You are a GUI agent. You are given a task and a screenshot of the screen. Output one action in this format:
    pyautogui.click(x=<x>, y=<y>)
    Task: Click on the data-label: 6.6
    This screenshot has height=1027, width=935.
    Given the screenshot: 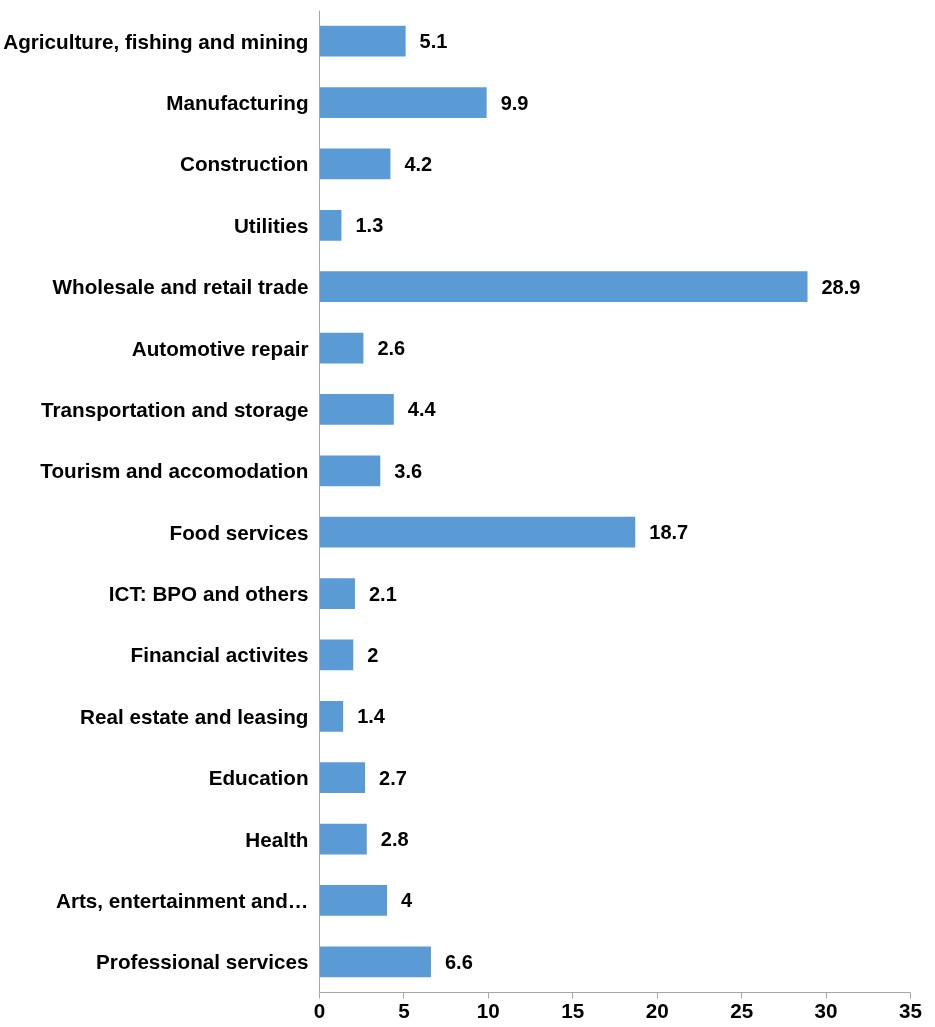 What is the action you would take?
    pyautogui.click(x=458, y=961)
    